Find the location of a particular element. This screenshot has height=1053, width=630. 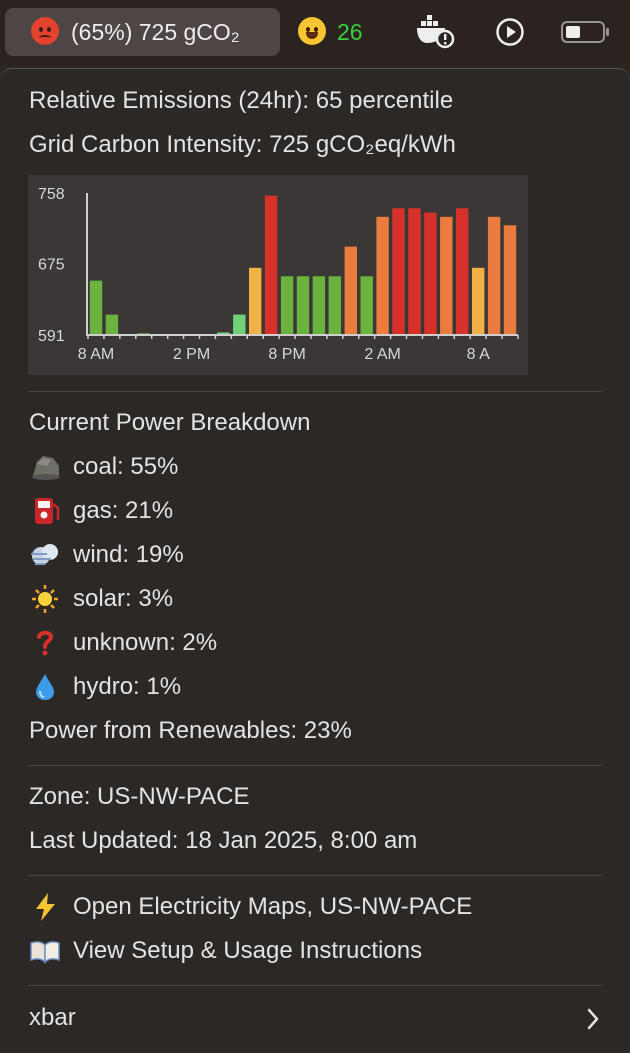

water-drop-icon is located at coordinates (46, 687).